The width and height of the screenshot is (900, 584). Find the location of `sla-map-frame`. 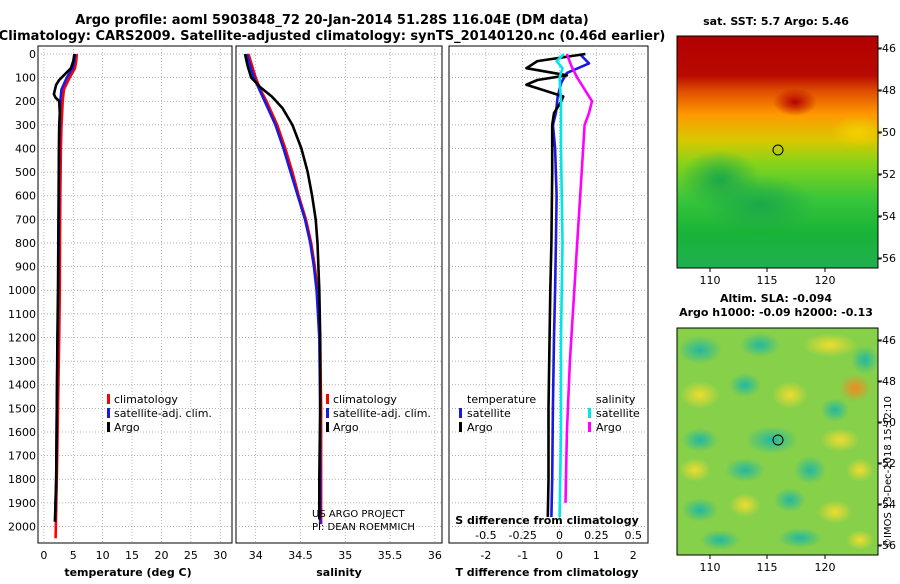

sla-map-frame is located at coordinates (777, 441).